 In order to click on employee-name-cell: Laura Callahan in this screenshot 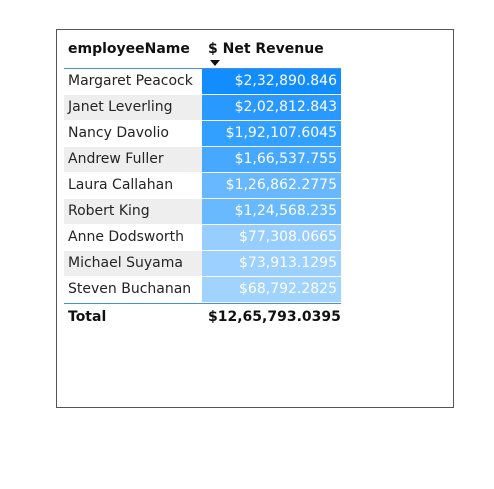, I will do `click(121, 185)`.